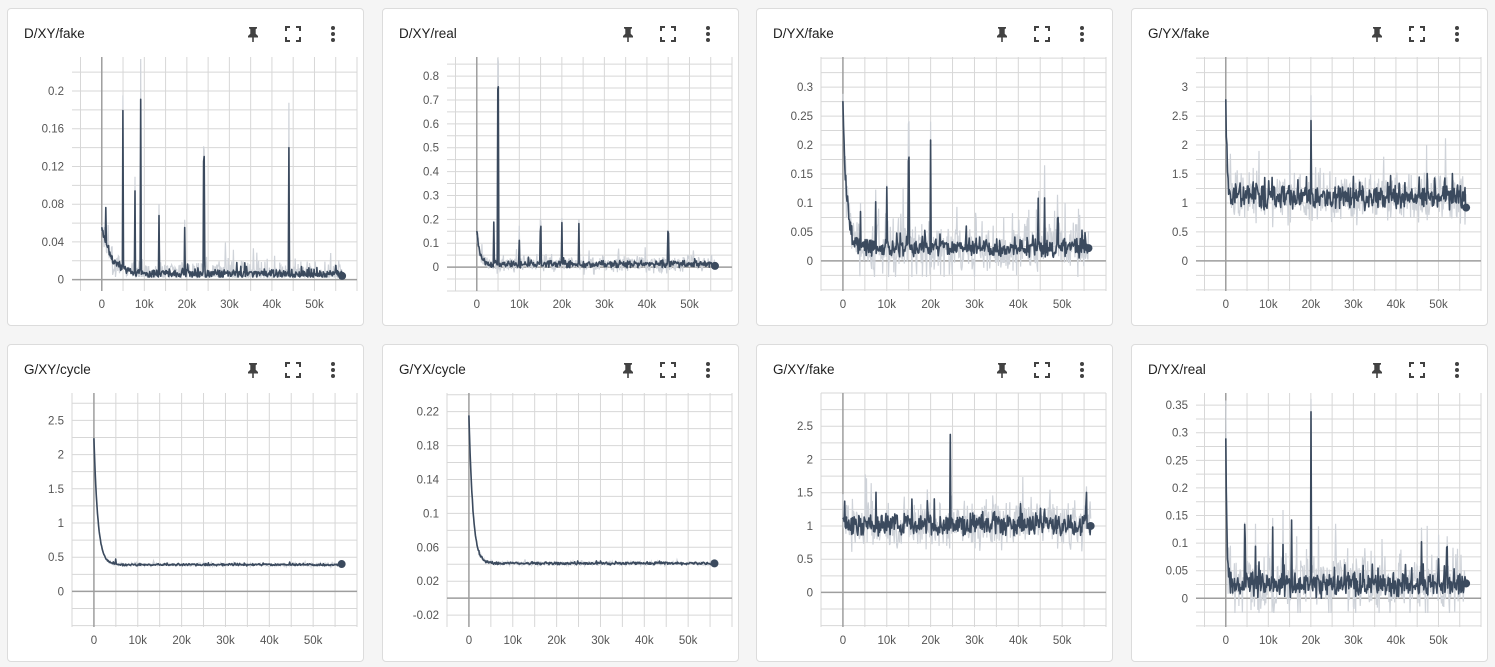 This screenshot has height=667, width=1495. Describe the element at coordinates (949, 184) in the screenshot. I see `chart-plot: 0 10k 20k 30k 40k 50k 0 0.05 0.1 0.15 0.2 0.25 0.3` at that location.